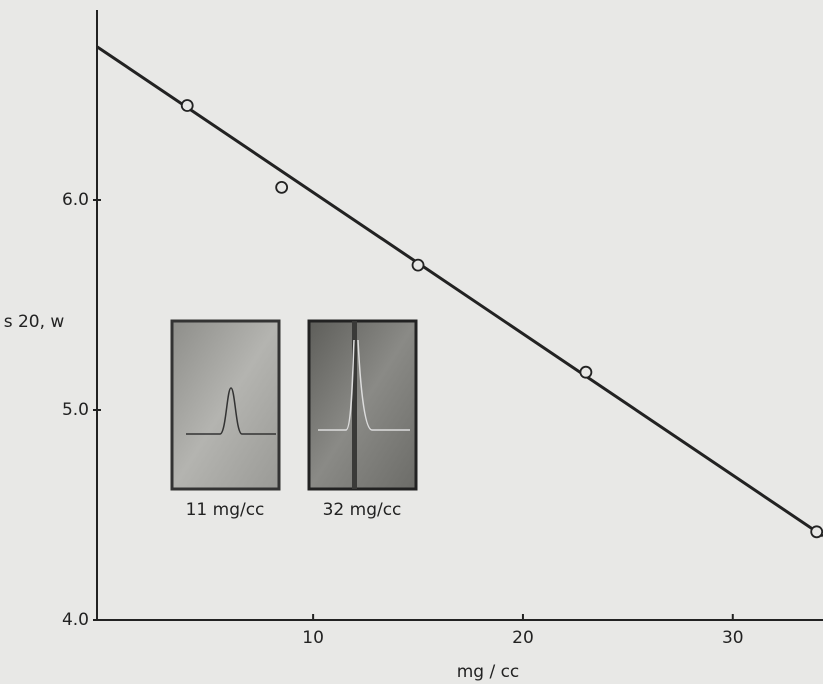  Describe the element at coordinates (362, 510) in the screenshot. I see `inset-label: 32 mg/cc` at that location.